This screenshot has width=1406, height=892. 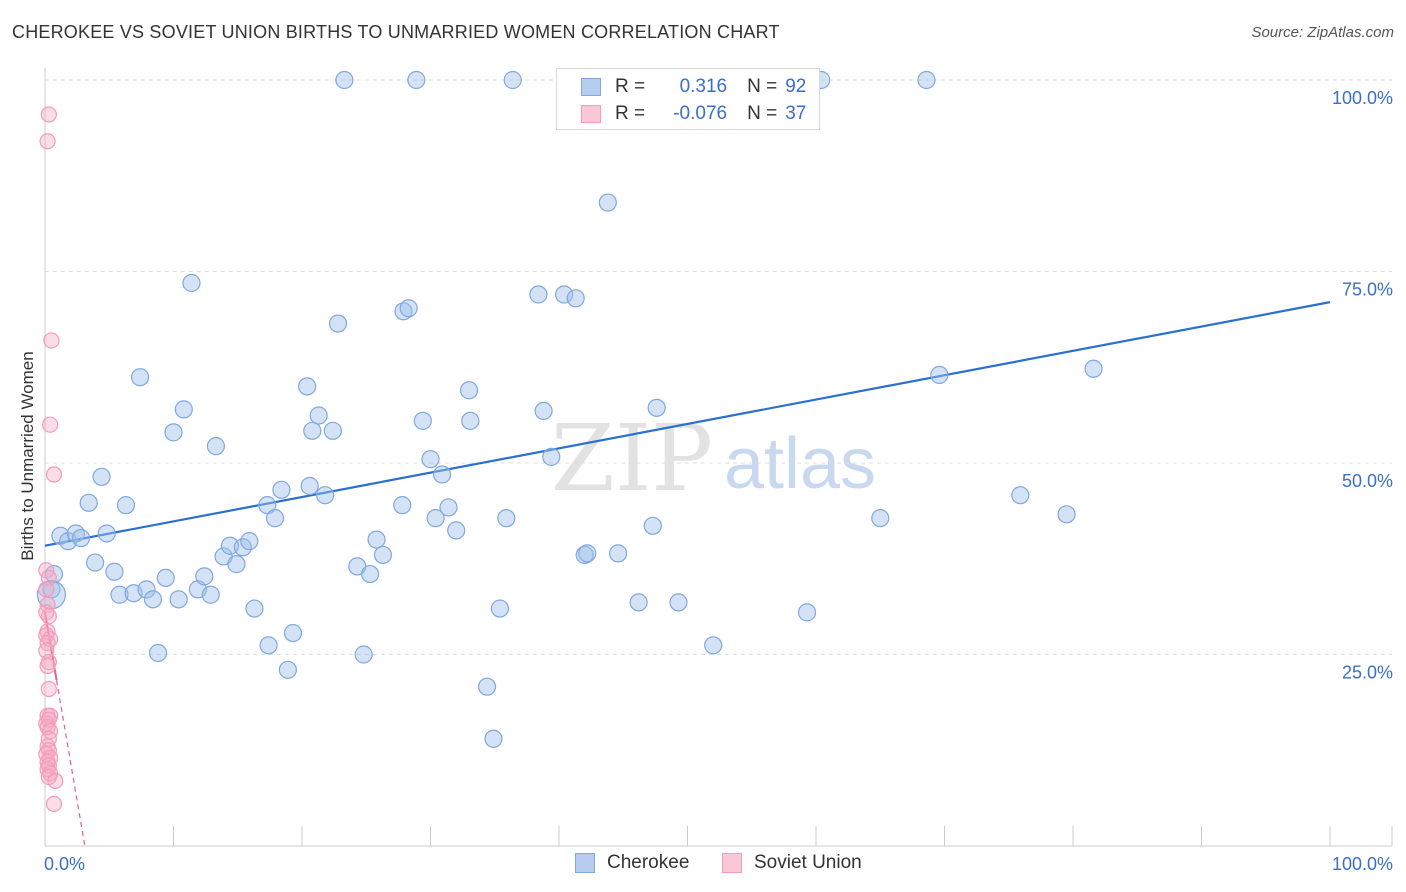 I want to click on series-legend: Cherokee Soviet Union, so click(x=703, y=864).